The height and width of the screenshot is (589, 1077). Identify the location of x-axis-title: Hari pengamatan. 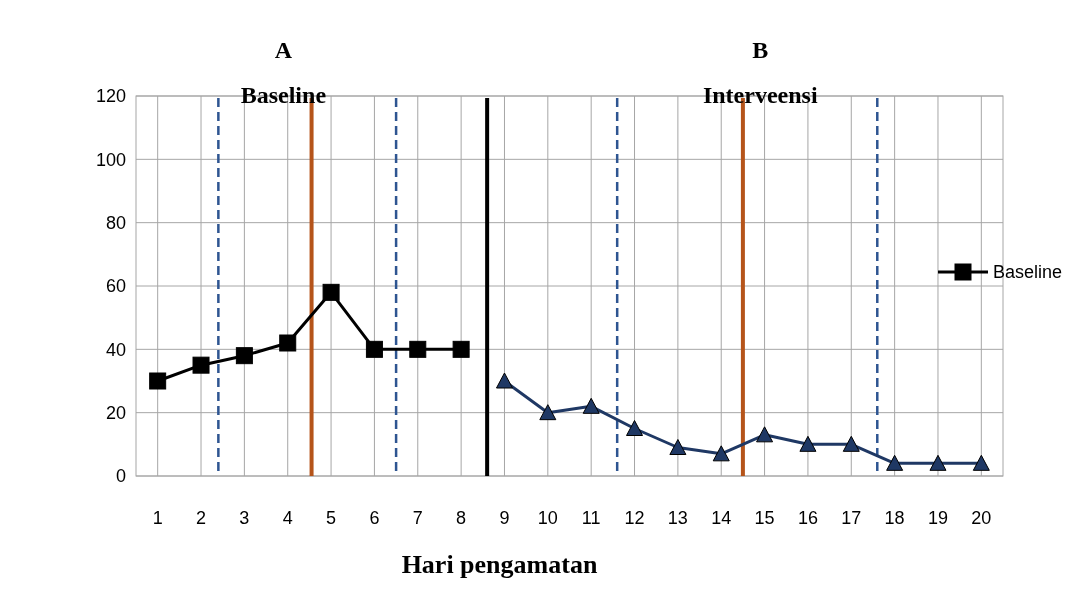
(499, 564).